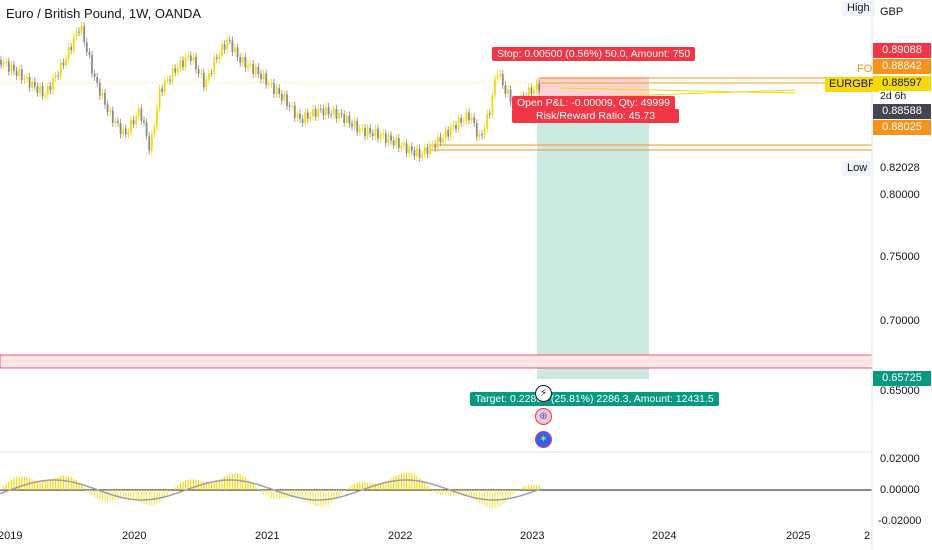 Image resolution: width=932 pixels, height=550 pixels. I want to click on entry-price-badge: 0.88588, so click(902, 111).